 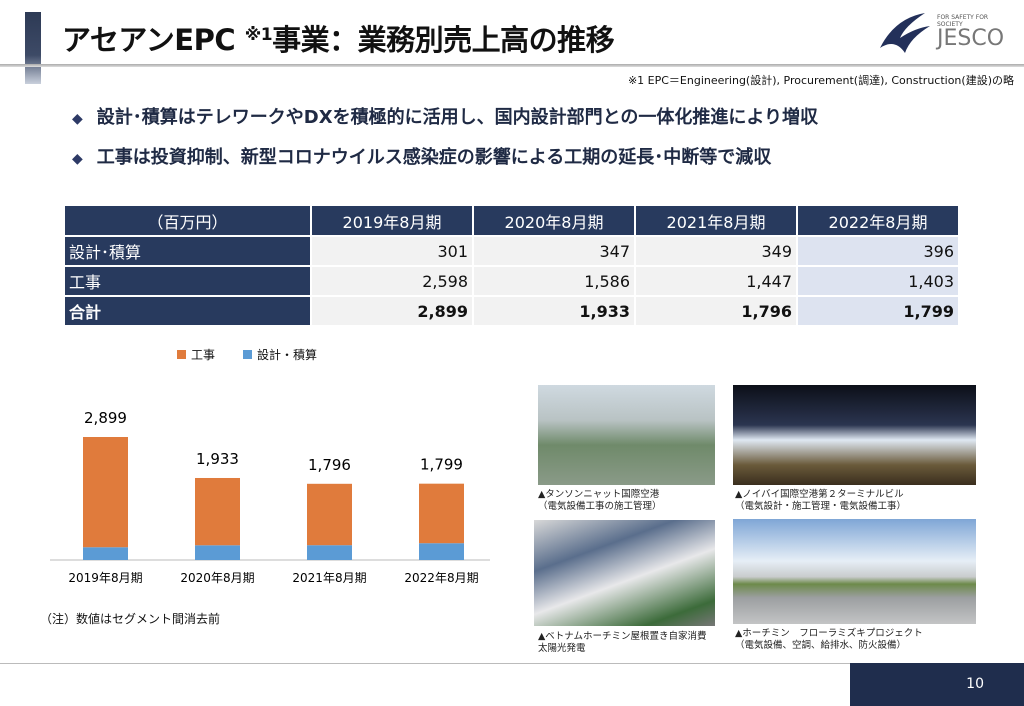 What do you see at coordinates (511, 220) in the screenshot?
I see `table-header-row: （百万円） 2019年8月期 2020年8月期 2021年8月期 2022年8月期` at bounding box center [511, 220].